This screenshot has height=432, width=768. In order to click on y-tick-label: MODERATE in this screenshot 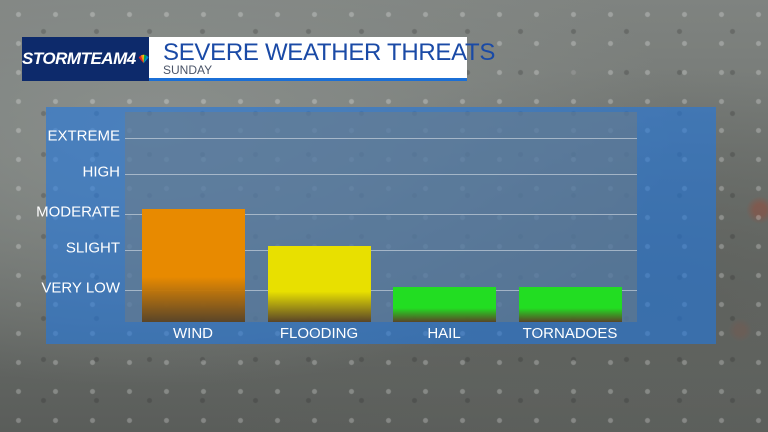, I will do `click(78, 212)`.